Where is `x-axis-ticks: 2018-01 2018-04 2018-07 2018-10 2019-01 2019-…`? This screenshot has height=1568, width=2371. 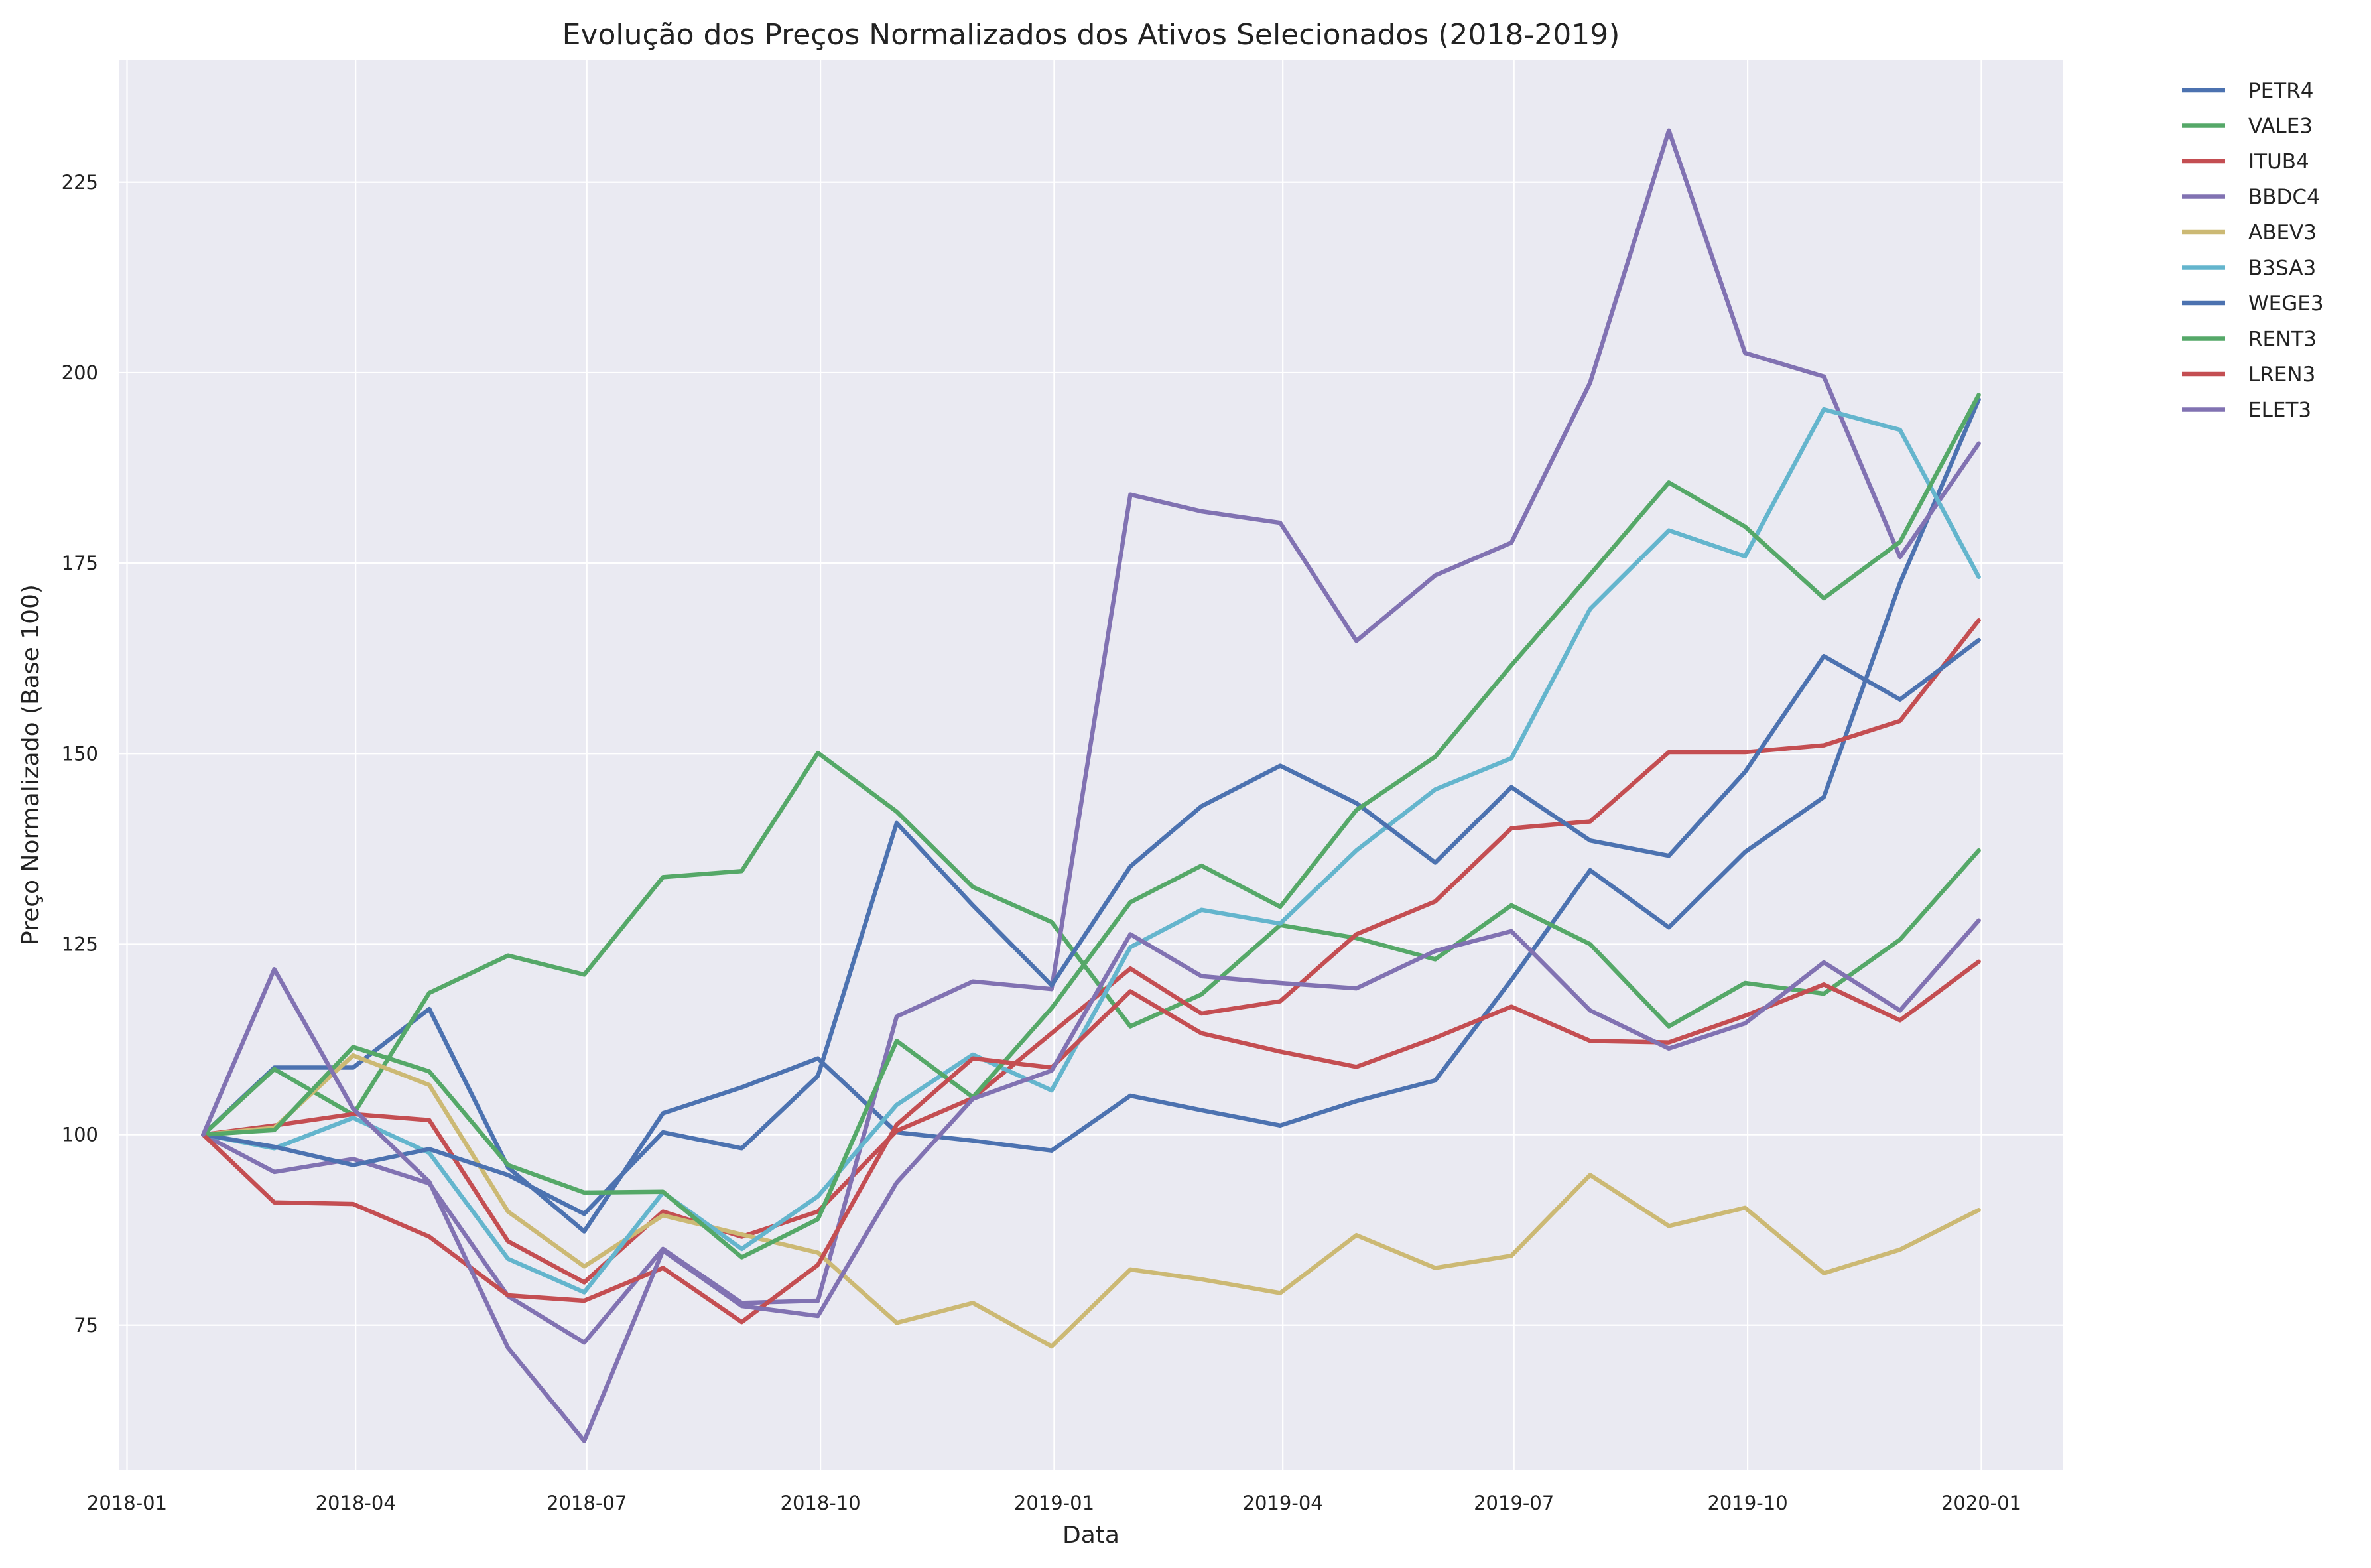
x-axis-ticks: 2018-01 2018-04 2018-07 2018-10 2019-01 2019-… is located at coordinates (1054, 1503).